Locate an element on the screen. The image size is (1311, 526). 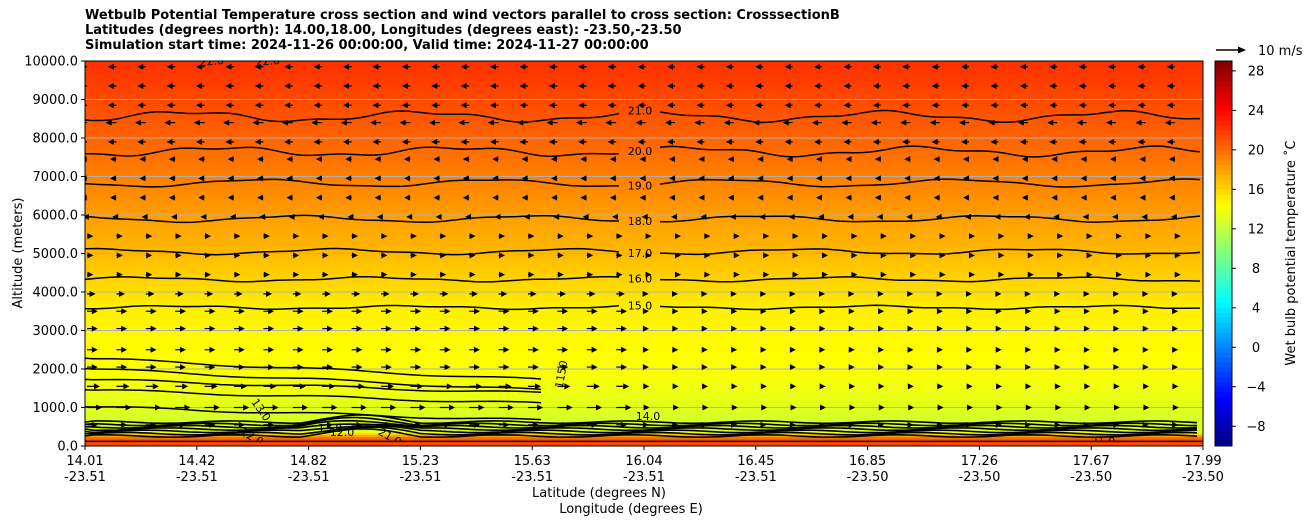
x-tick-label-lon: -23.51 is located at coordinates (85, 477).